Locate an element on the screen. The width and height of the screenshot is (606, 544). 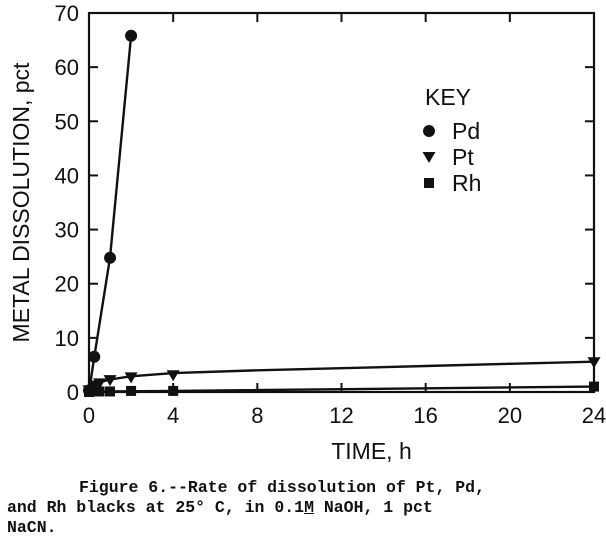
legend-marker-pt is located at coordinates (429, 157).